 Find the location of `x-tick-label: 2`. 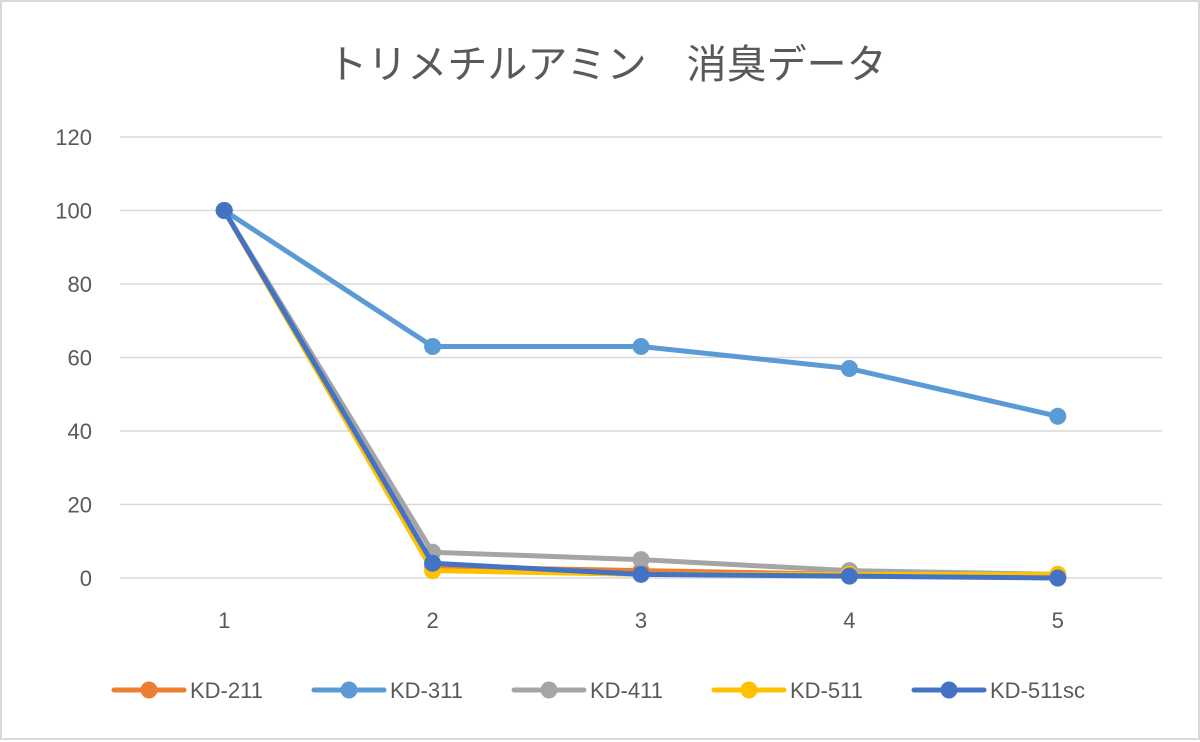

x-tick-label: 2 is located at coordinates (432, 620).